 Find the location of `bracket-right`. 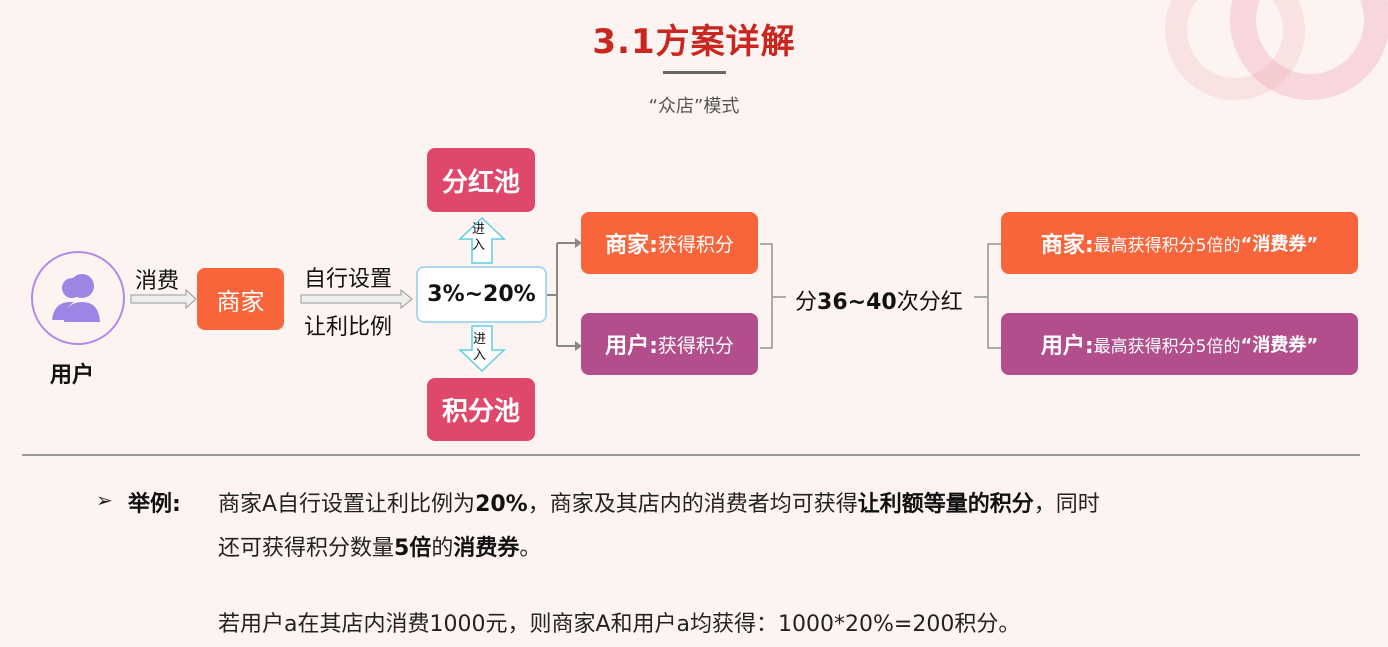

bracket-right is located at coordinates (988, 296).